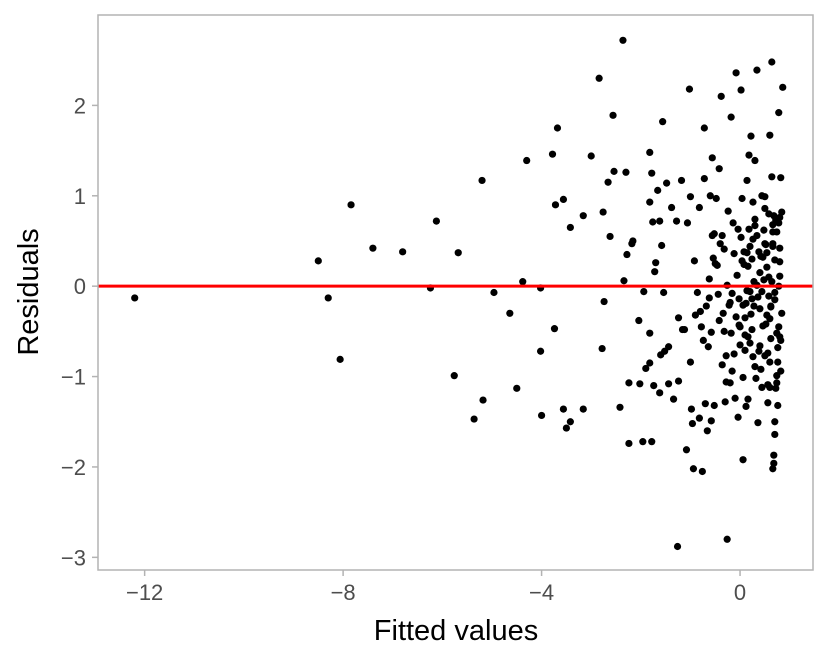 The image size is (830, 663). What do you see at coordinates (740, 592) in the screenshot?
I see `x-tick-label: 0` at bounding box center [740, 592].